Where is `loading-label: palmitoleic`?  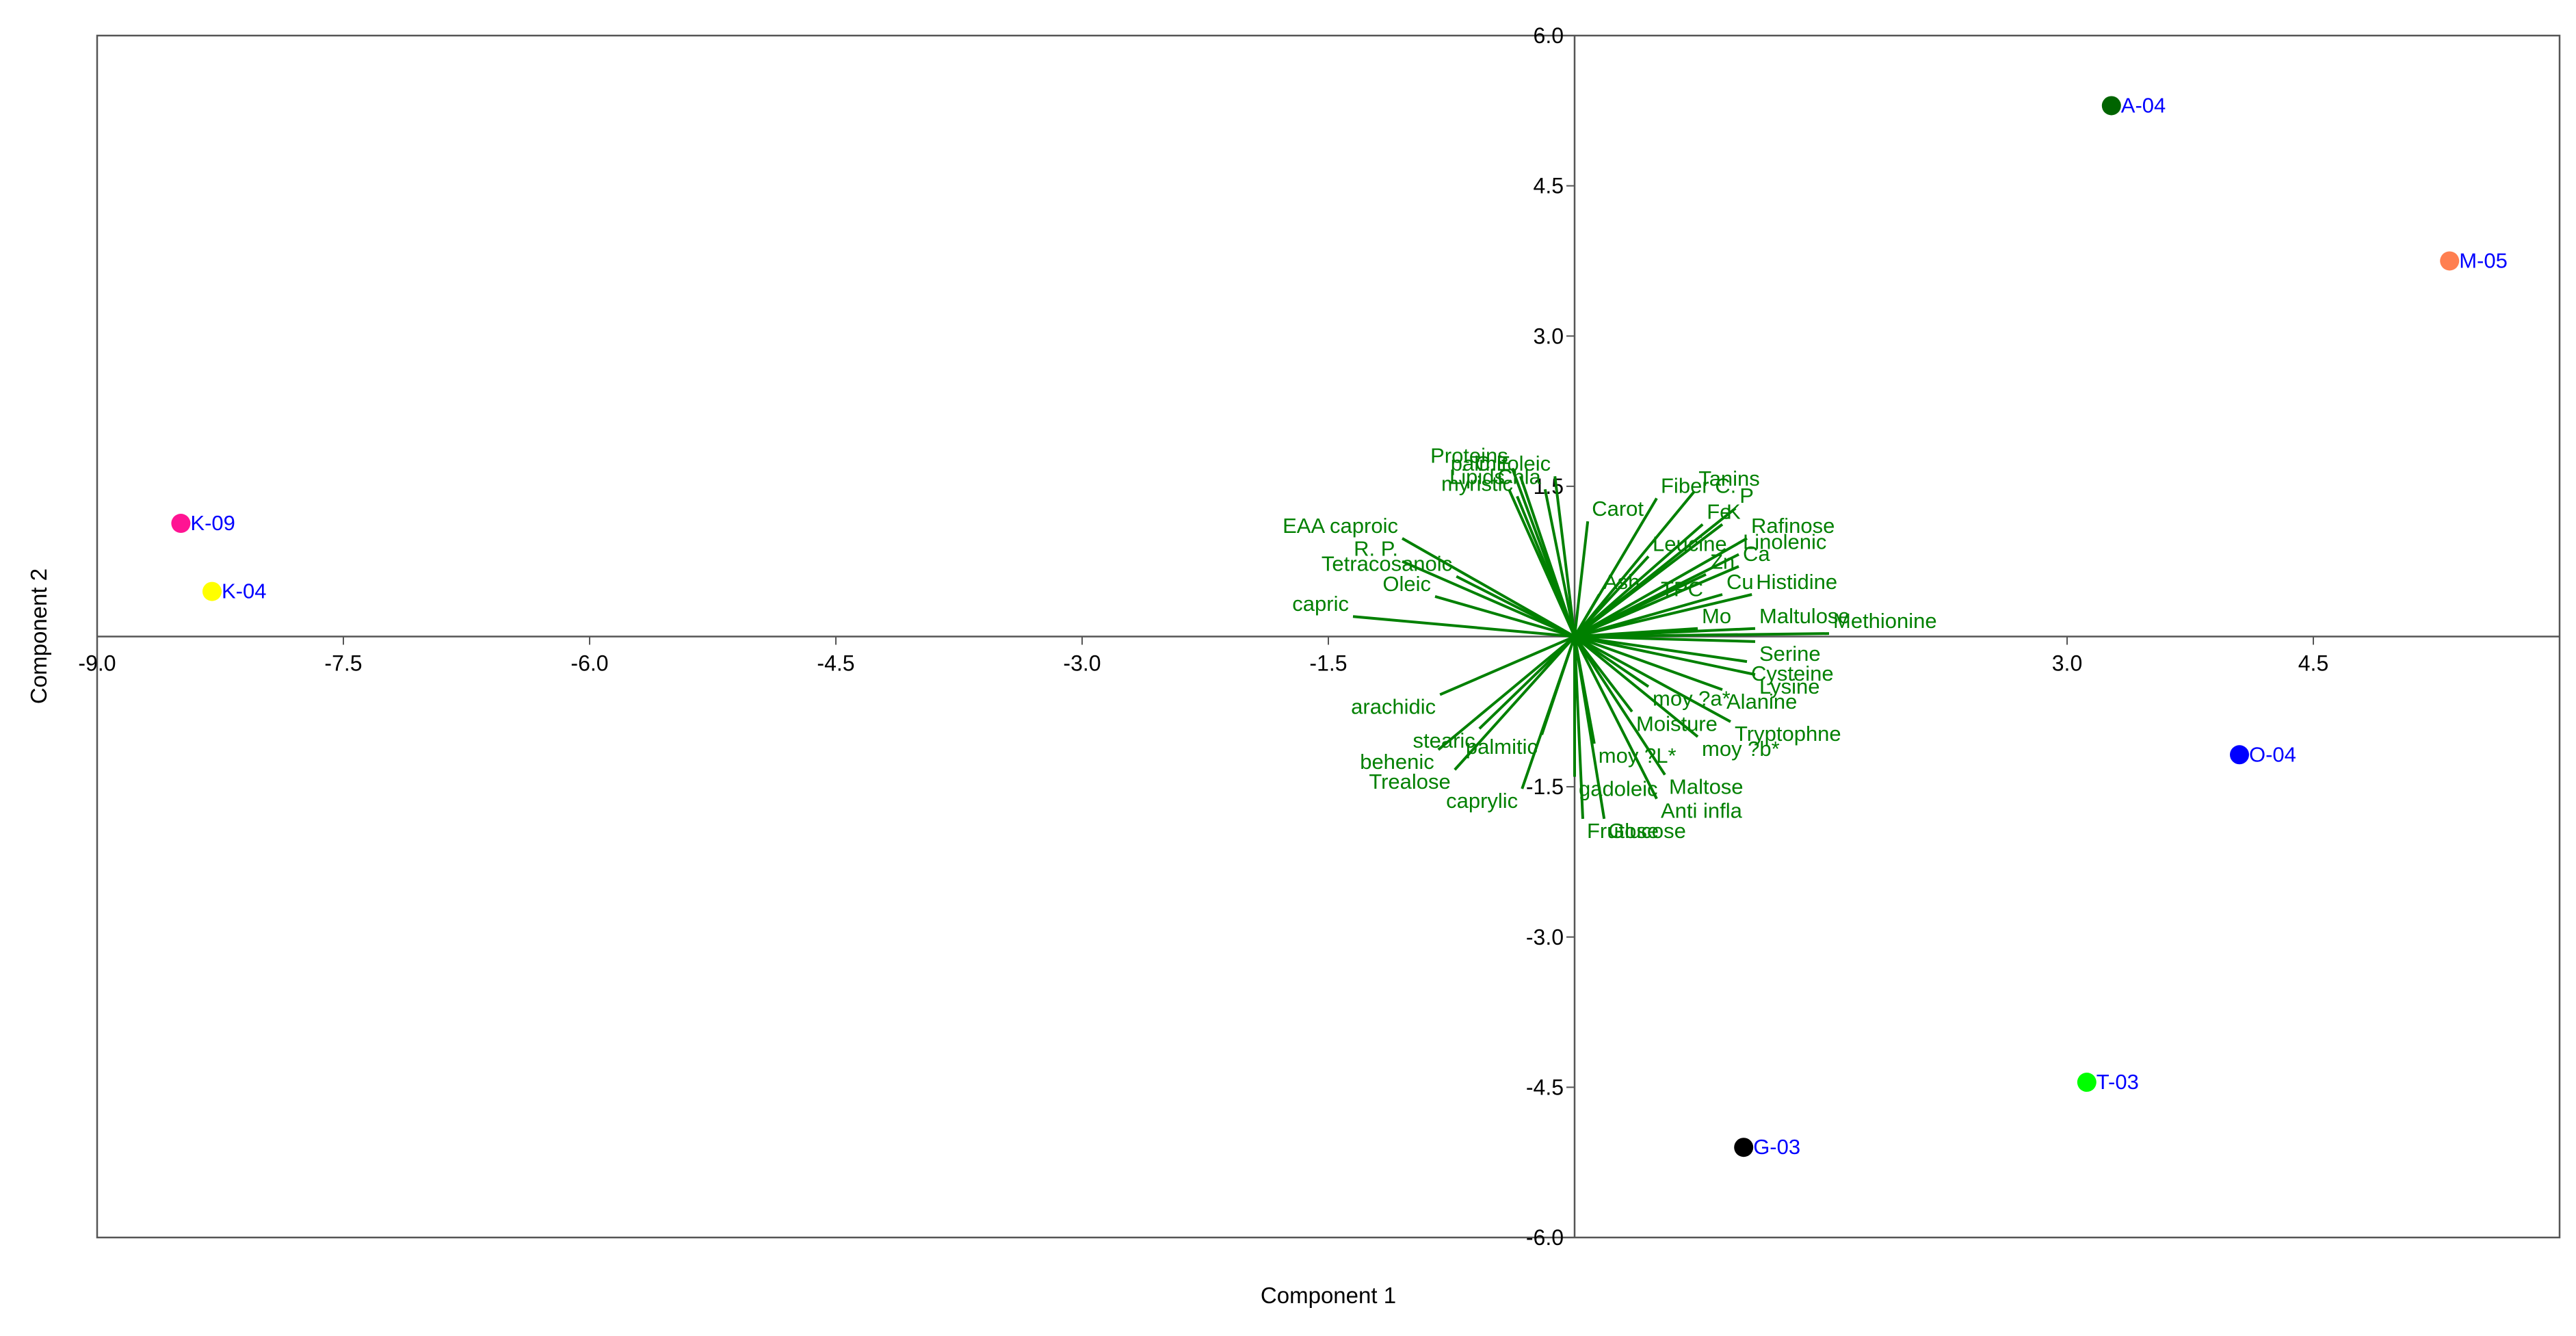
loading-label: palmitoleic is located at coordinates (1501, 463).